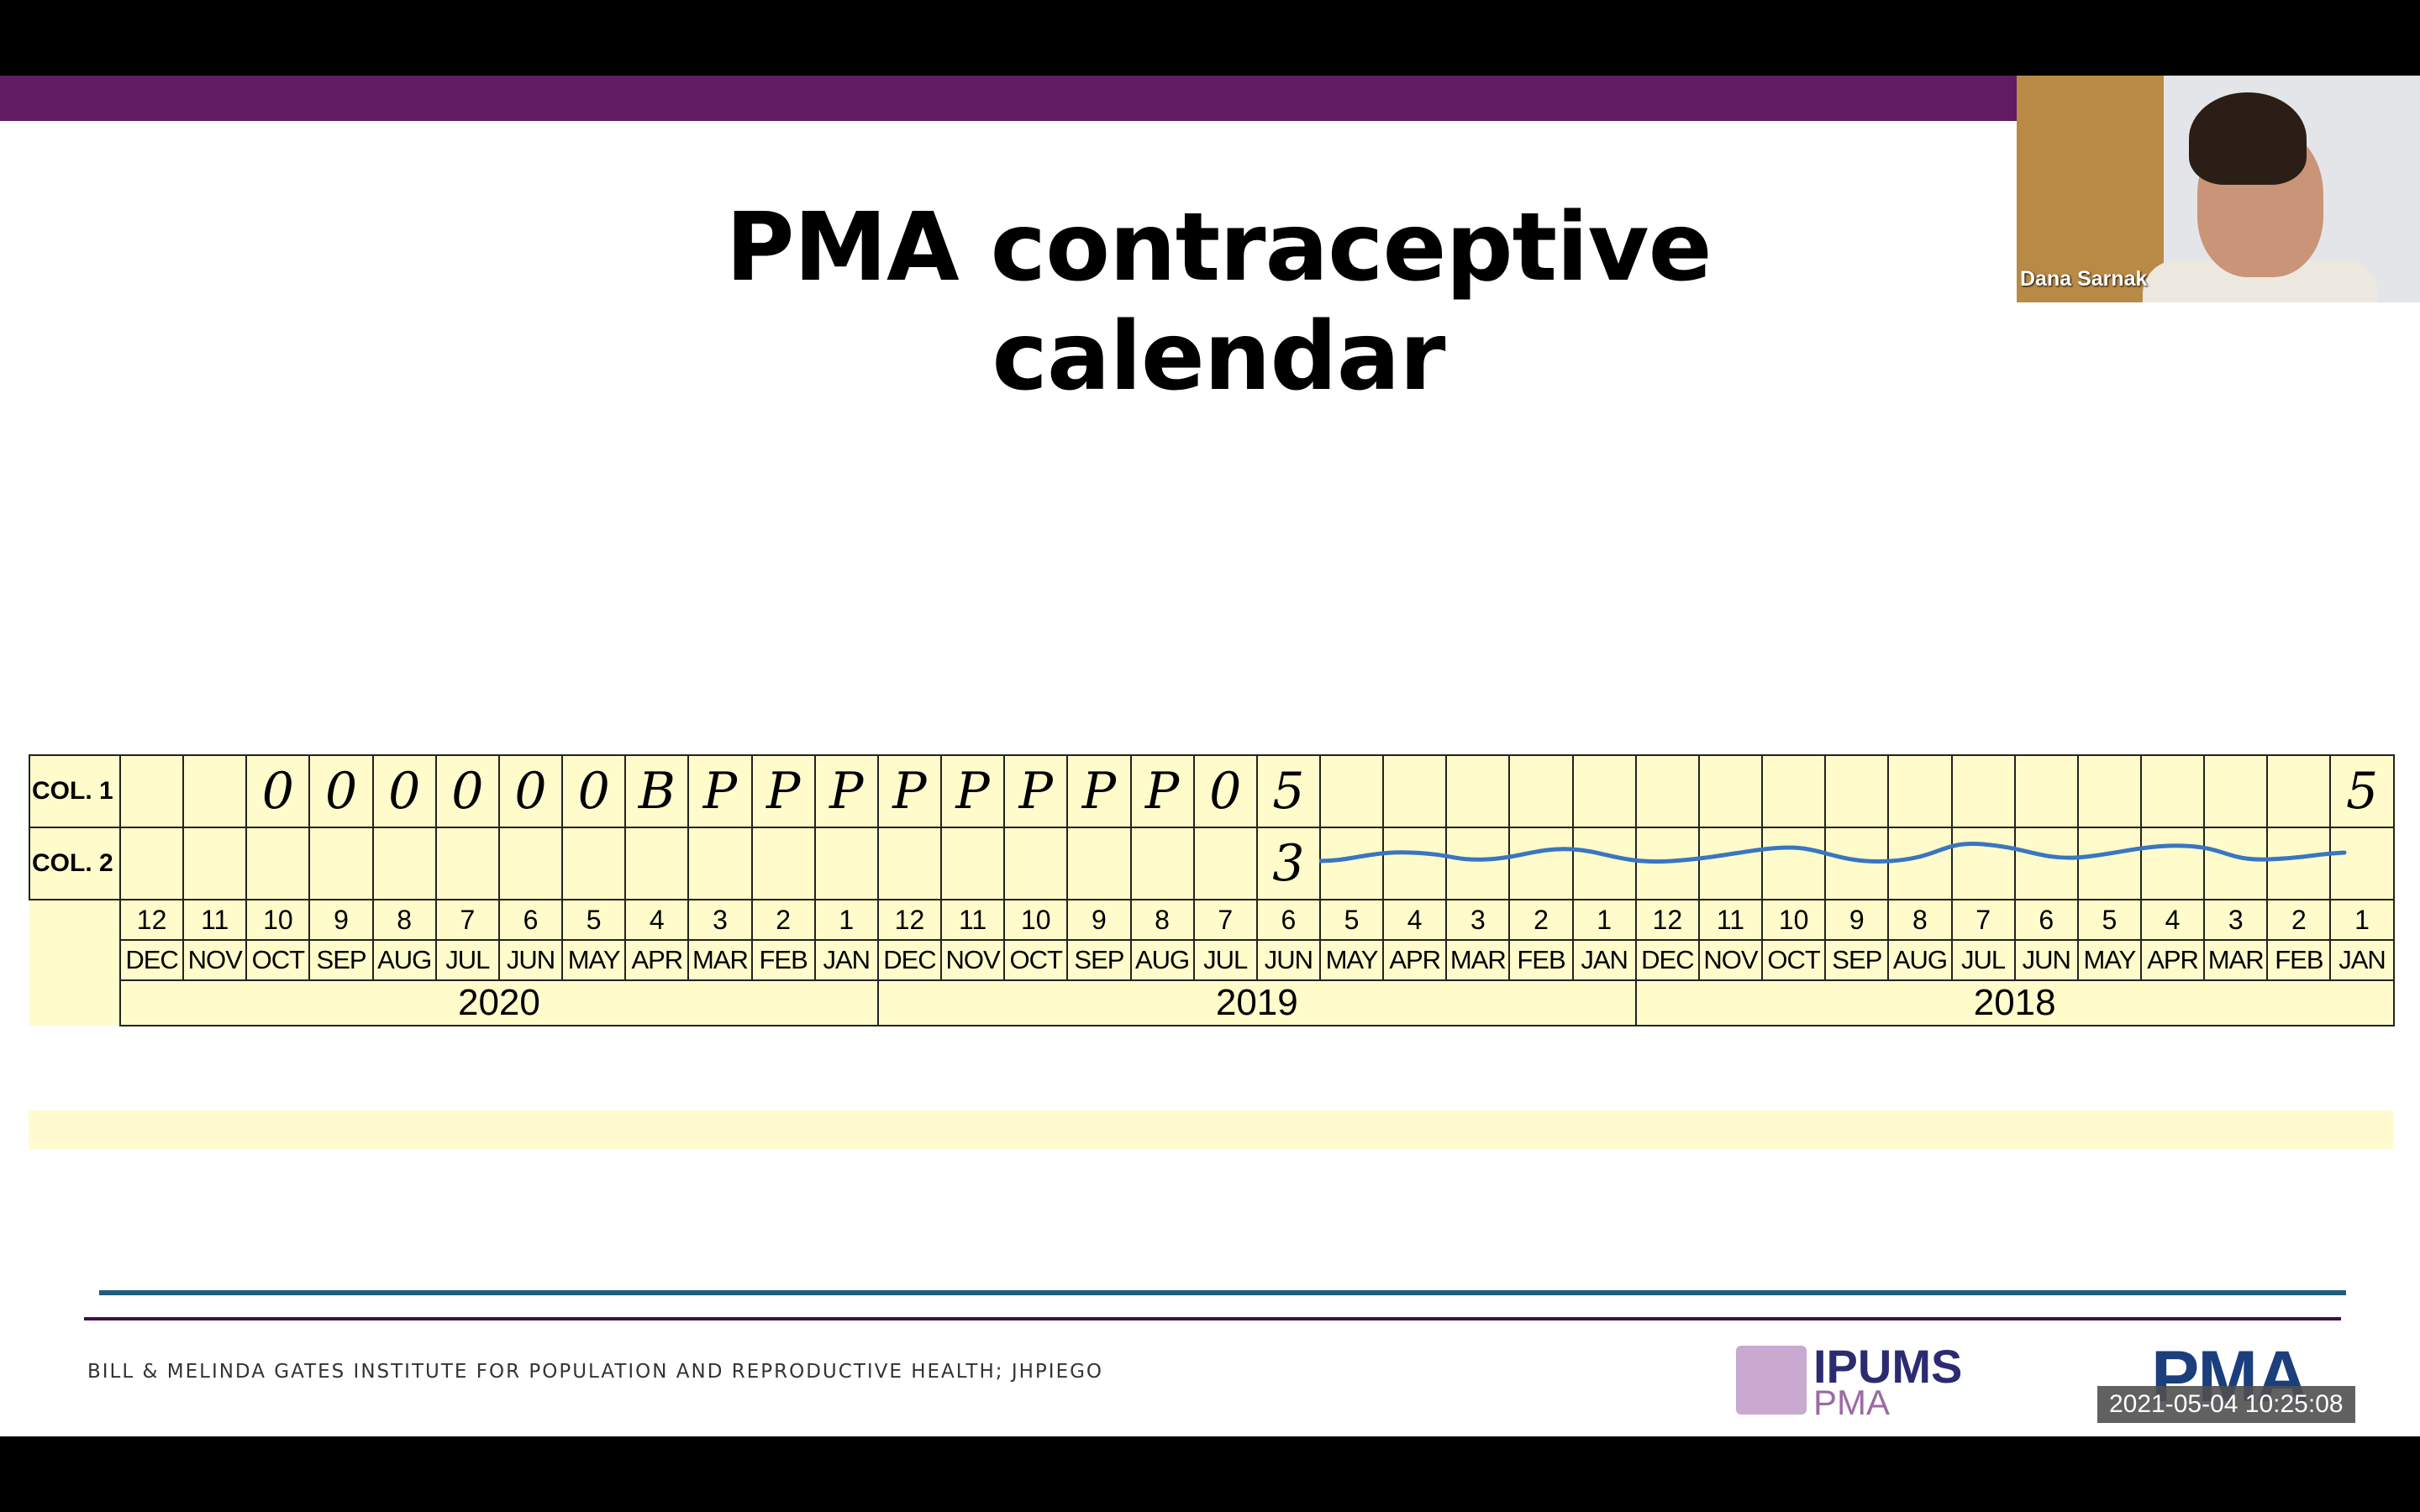  I want to click on month-number-cell: 8, so click(404, 920).